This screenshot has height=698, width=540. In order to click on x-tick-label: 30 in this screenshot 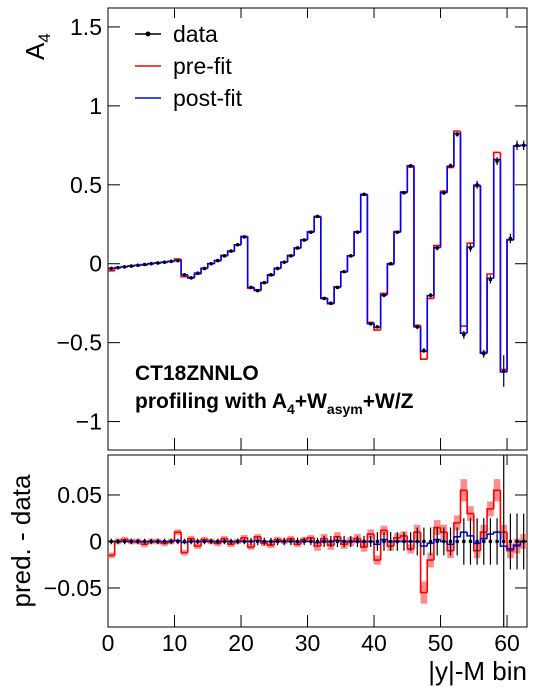, I will do `click(308, 643)`.